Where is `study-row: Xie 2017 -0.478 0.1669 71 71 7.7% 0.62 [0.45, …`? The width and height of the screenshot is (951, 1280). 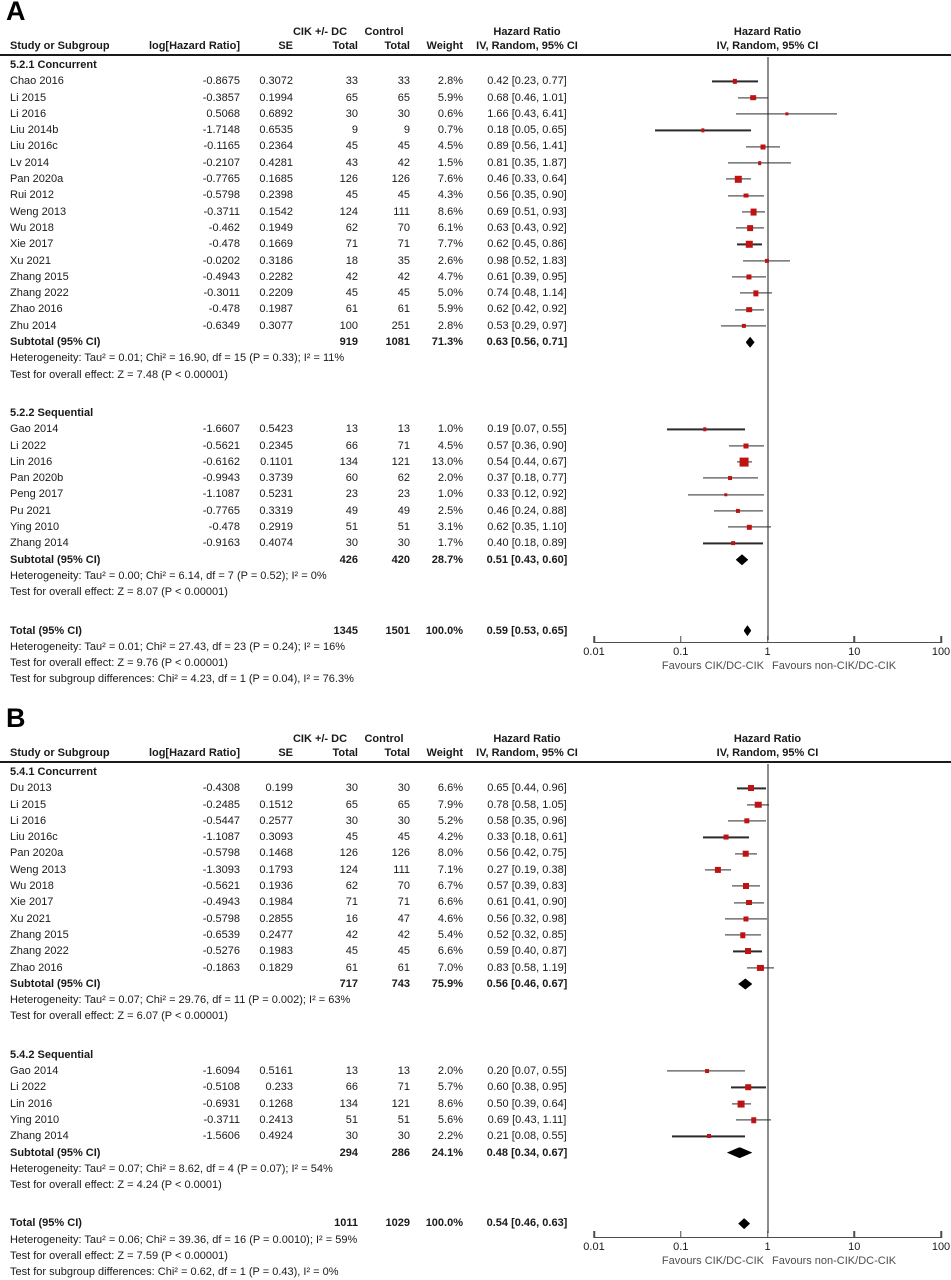 study-row: Xie 2017 -0.478 0.1669 71 71 7.7% 0.62 [0.45, … is located at coordinates (475, 244).